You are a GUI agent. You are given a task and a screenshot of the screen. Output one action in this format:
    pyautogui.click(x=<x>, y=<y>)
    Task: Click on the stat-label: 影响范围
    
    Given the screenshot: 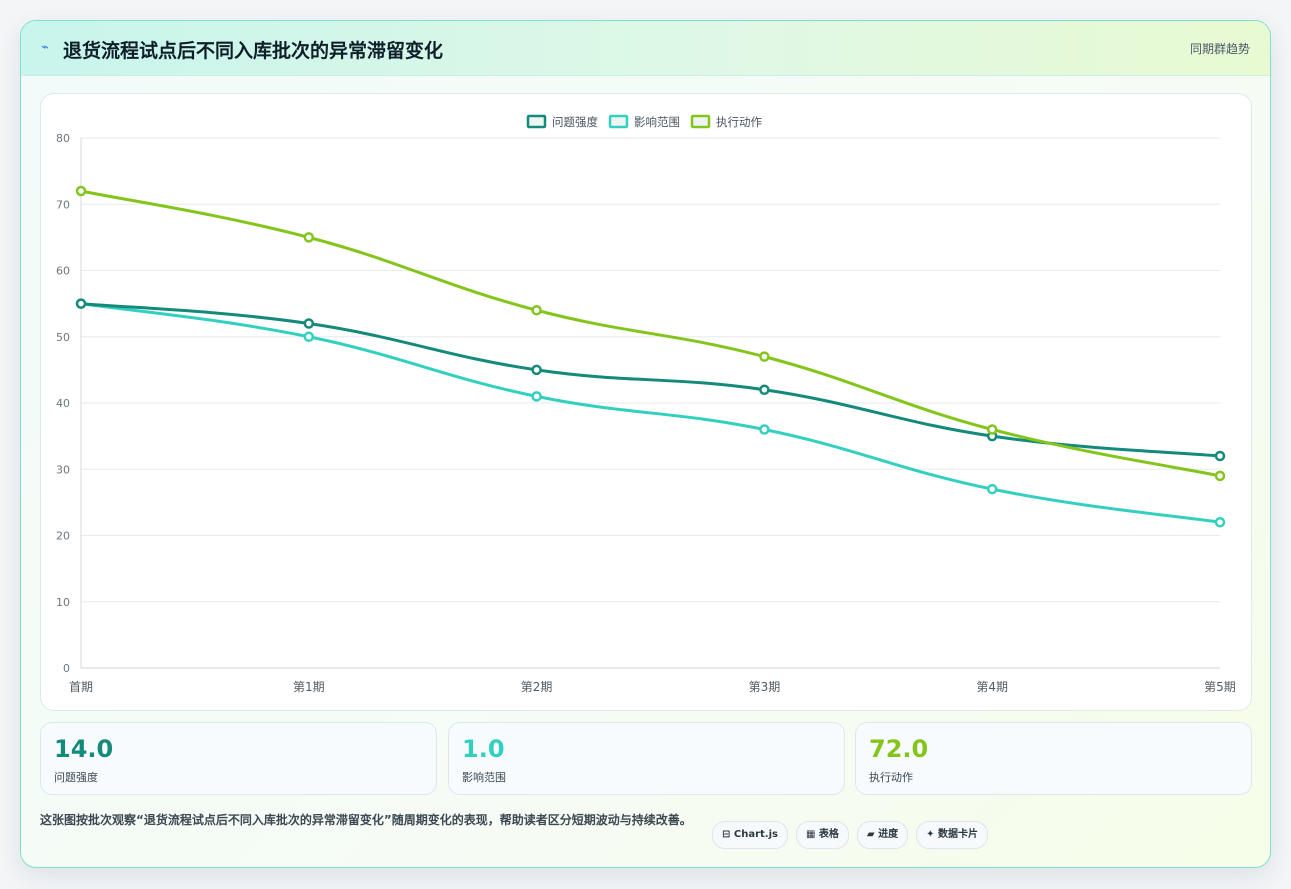 What is the action you would take?
    pyautogui.click(x=484, y=777)
    